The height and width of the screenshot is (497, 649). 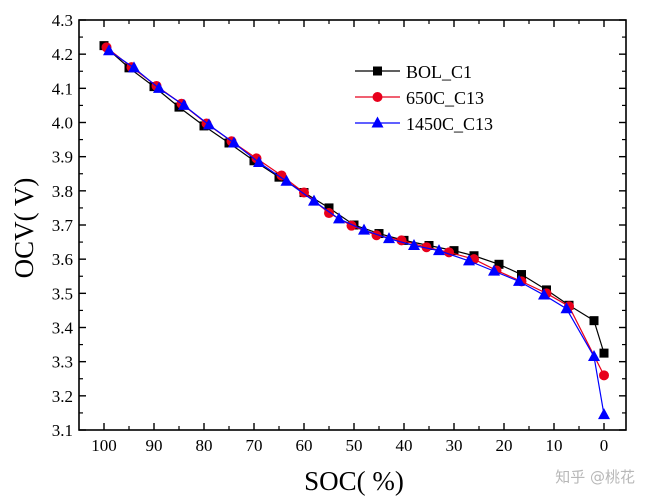 I want to click on x-tick-label: 10, so click(x=554, y=445).